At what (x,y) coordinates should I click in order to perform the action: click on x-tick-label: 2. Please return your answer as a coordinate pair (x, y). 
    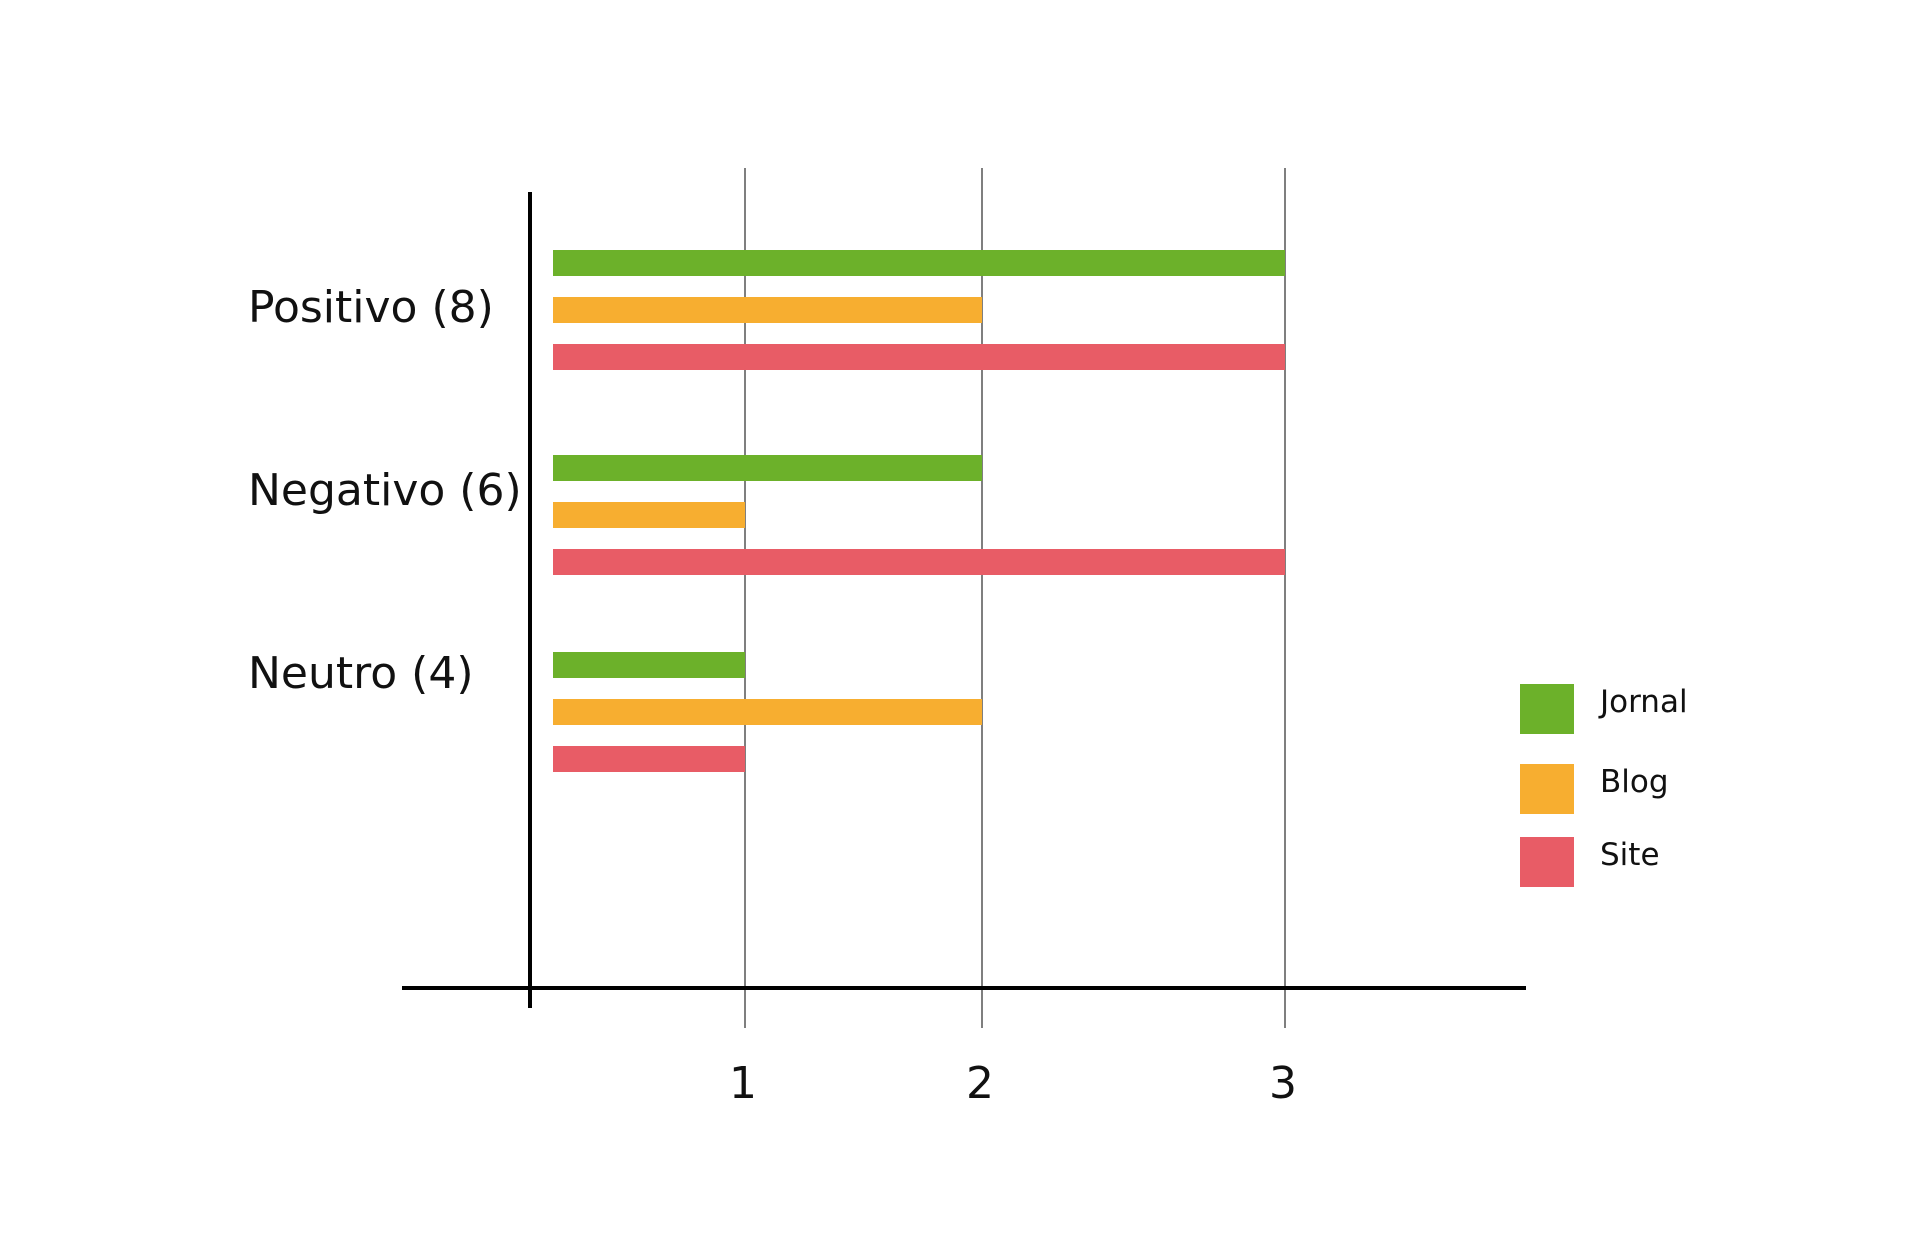
    Looking at the image, I should click on (980, 1083).